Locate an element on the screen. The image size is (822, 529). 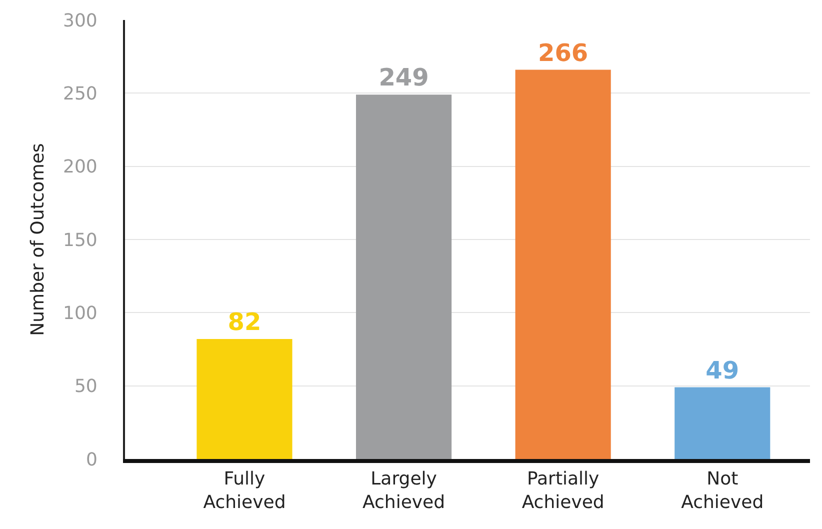
data-label: 49 is located at coordinates (723, 370).